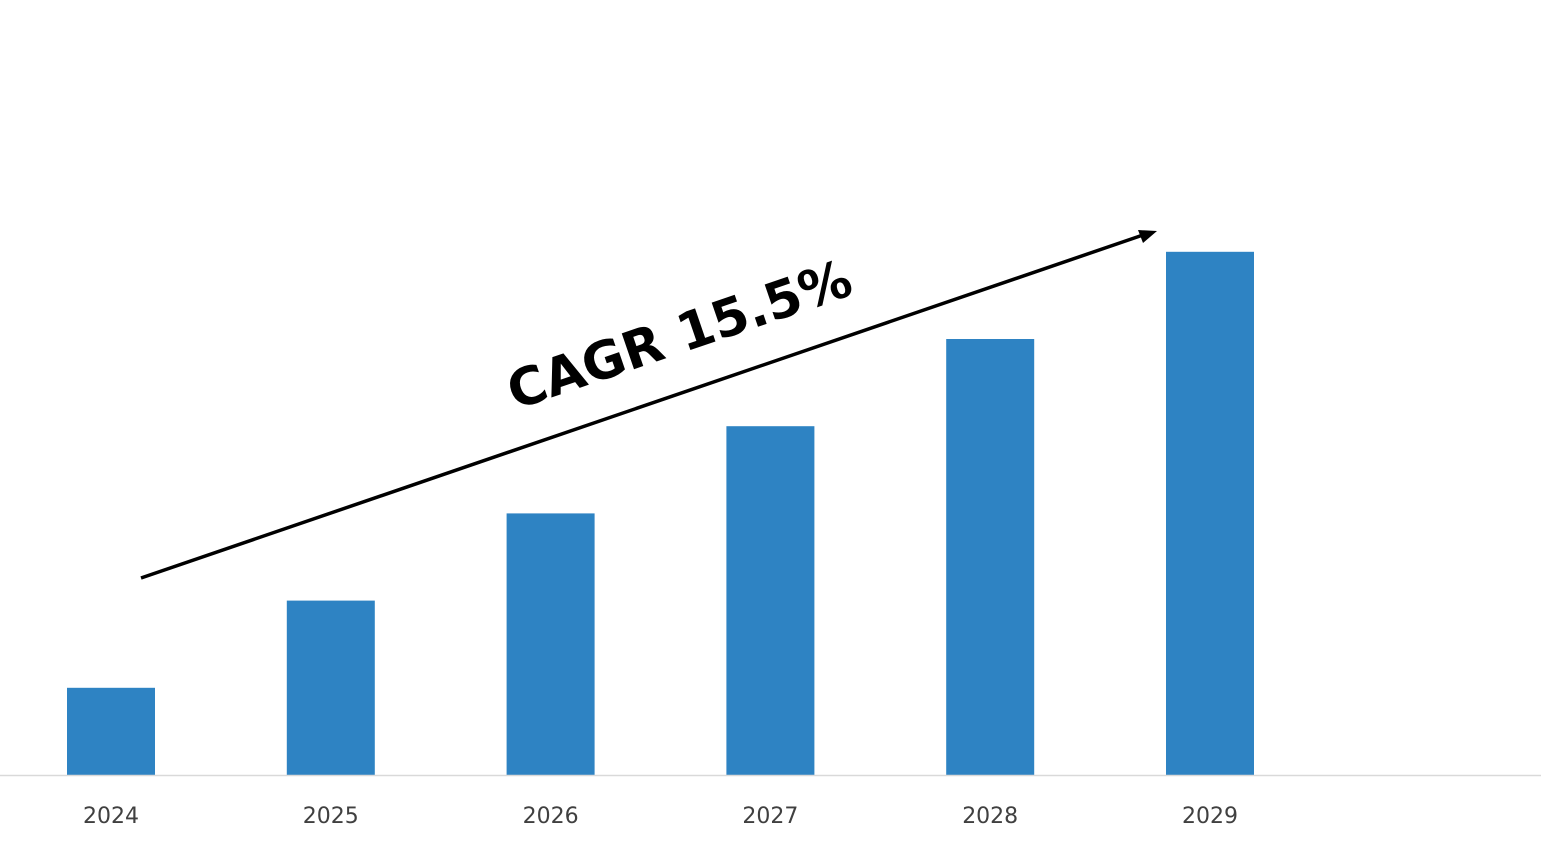 The height and width of the screenshot is (846, 1541). Describe the element at coordinates (770, 600) in the screenshot. I see `bar-2027` at that location.